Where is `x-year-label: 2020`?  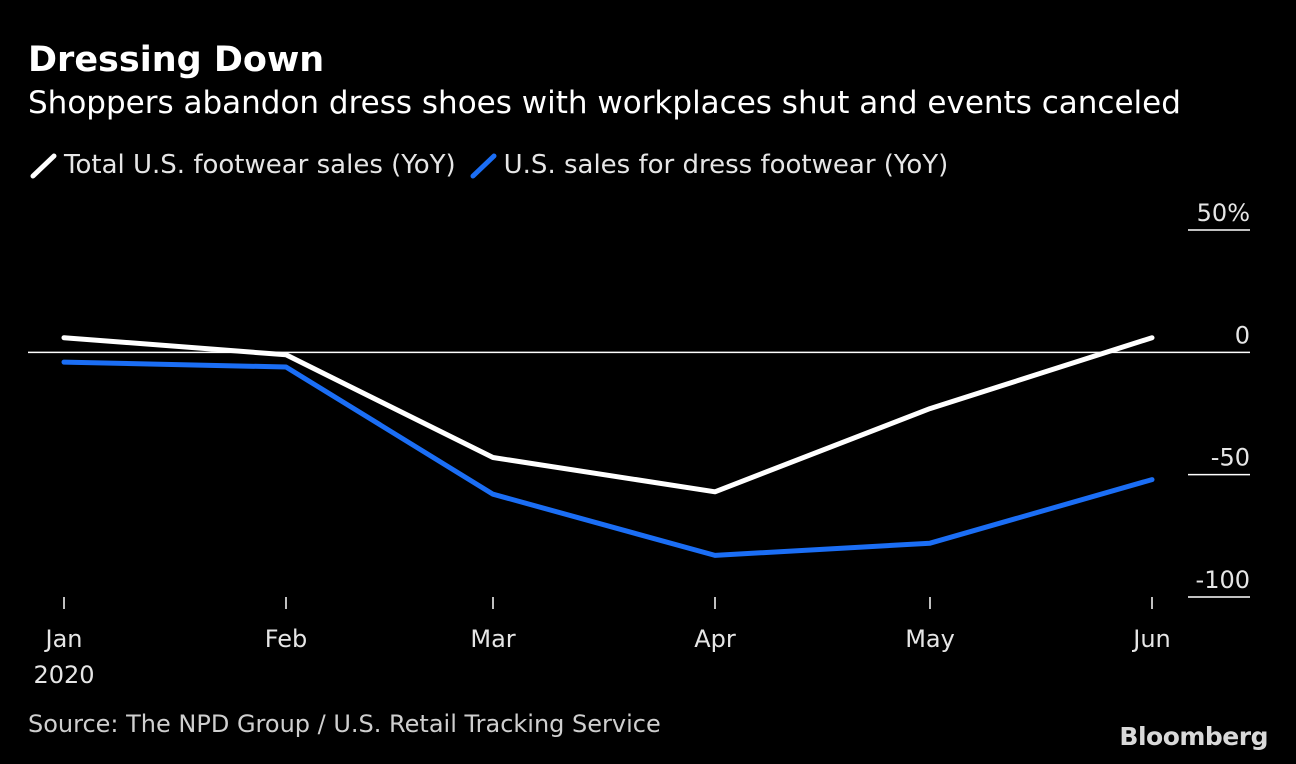
x-year-label: 2020 is located at coordinates (63, 675).